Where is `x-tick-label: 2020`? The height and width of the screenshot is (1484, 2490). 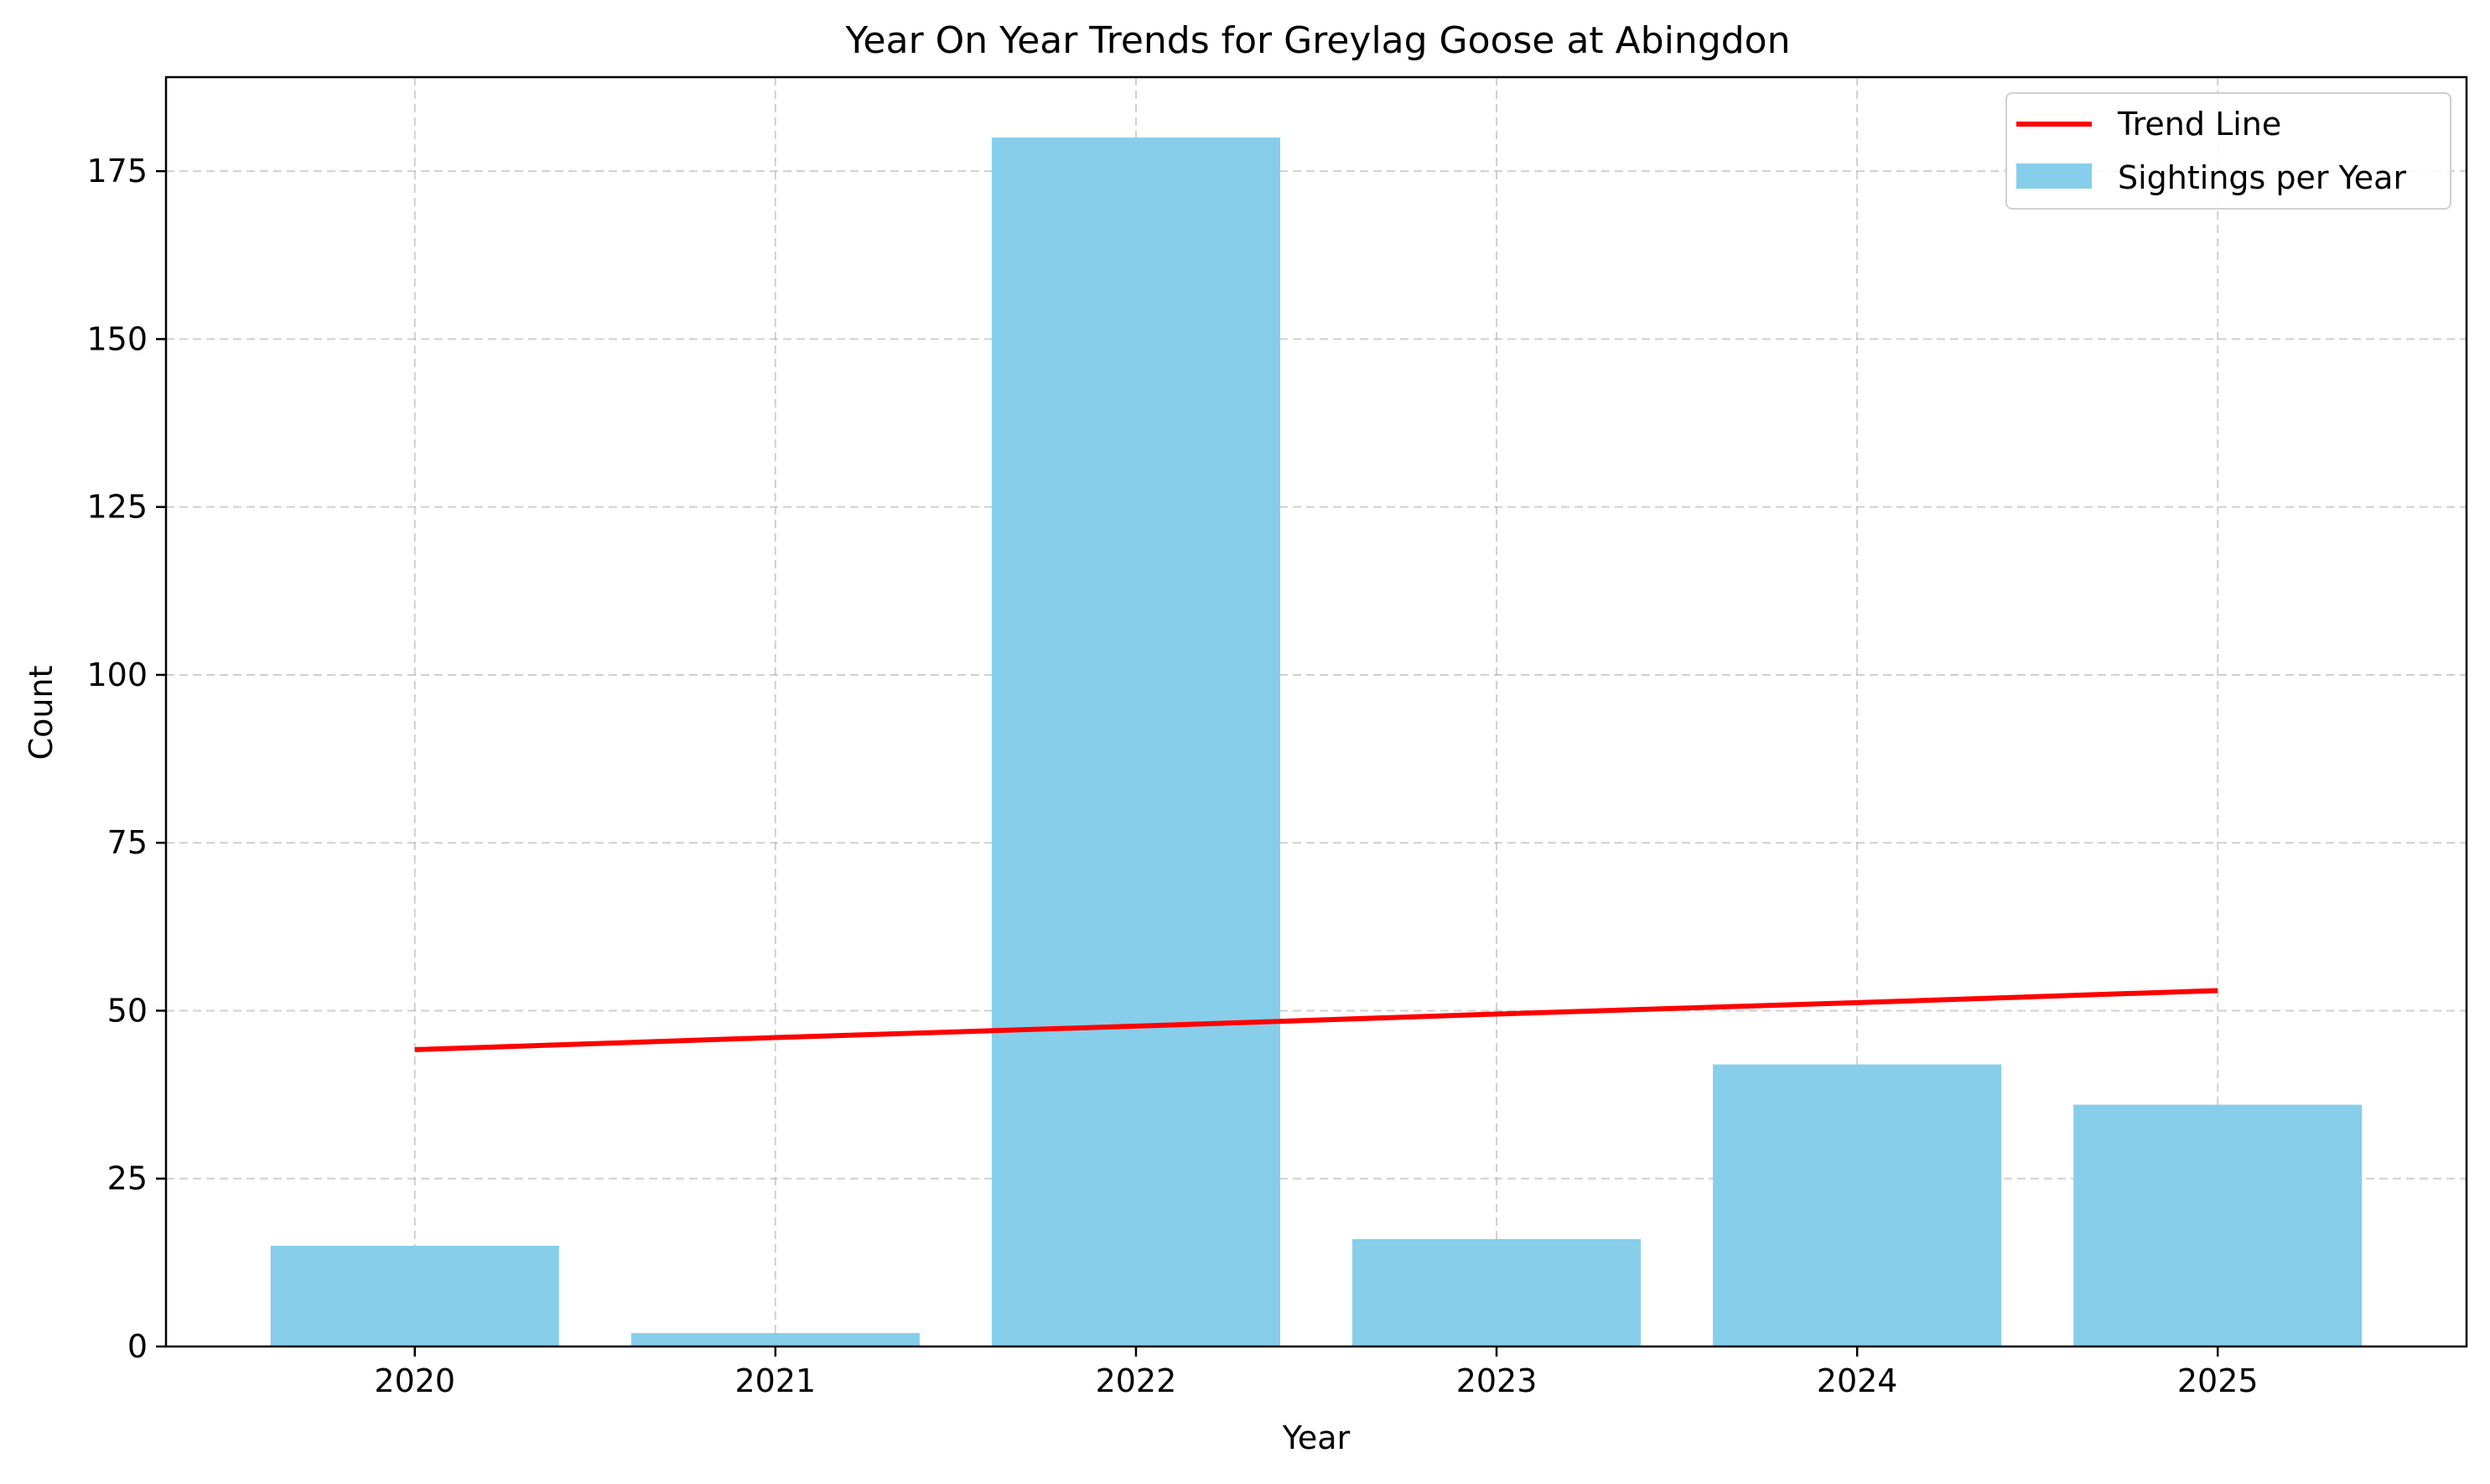
x-tick-label: 2020 is located at coordinates (414, 1380).